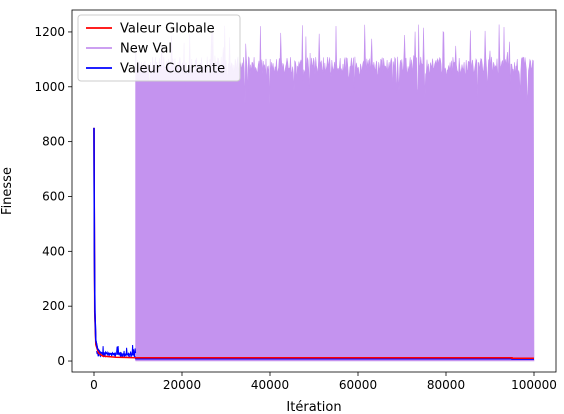 The width and height of the screenshot is (564, 414). I want to click on series-valeur-courante-peak, so click(97, 240).